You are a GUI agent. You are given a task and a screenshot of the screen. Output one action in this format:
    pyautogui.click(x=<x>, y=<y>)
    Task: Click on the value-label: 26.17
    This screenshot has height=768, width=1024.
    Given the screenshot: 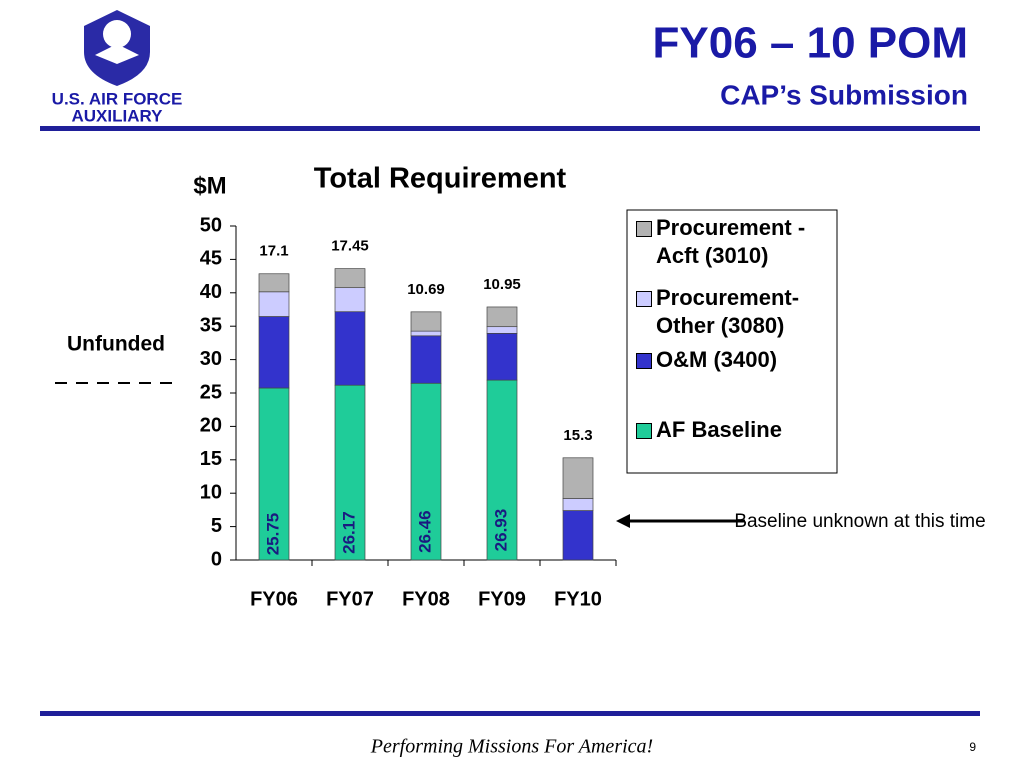 What is the action you would take?
    pyautogui.click(x=348, y=532)
    